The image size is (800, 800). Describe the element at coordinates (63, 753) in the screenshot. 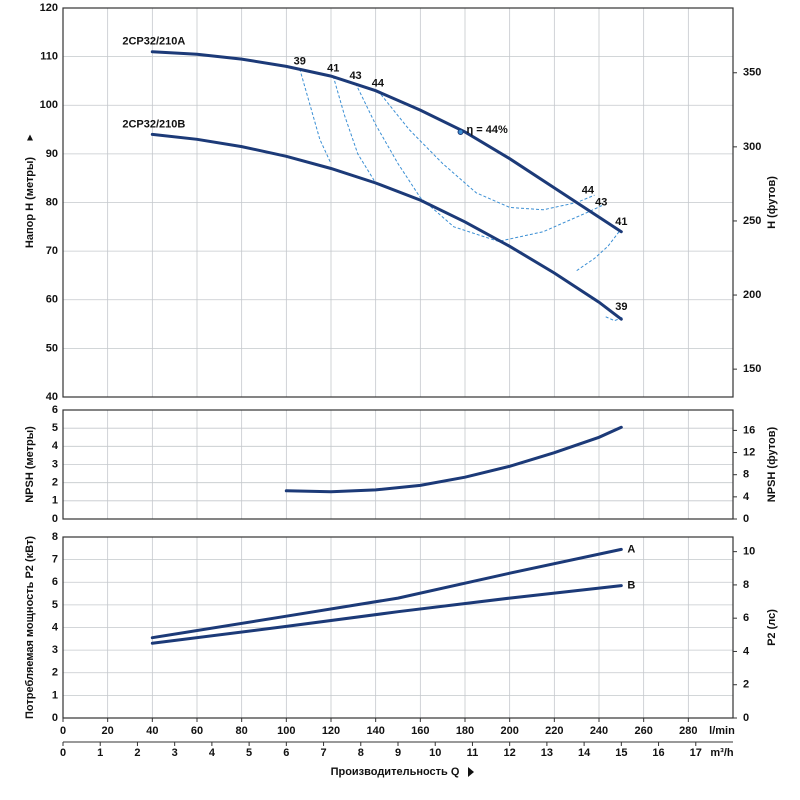

I see `x2-tick-label: 0` at that location.